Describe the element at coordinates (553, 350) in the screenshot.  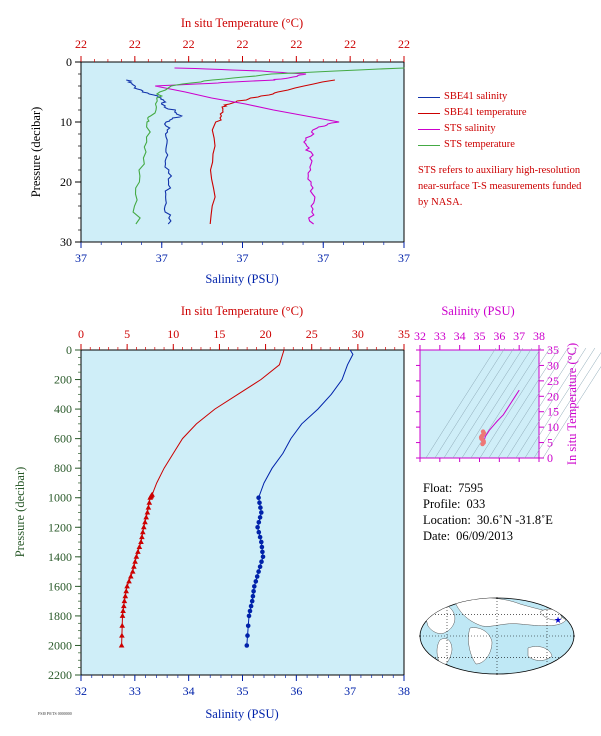
I see `ts-temp-tick-label: 35` at that location.